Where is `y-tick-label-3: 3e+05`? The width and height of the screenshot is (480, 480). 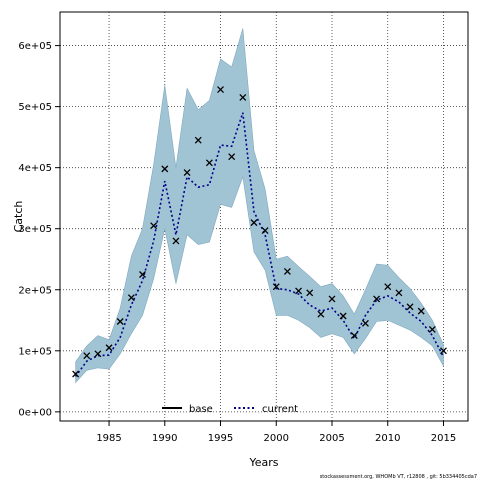 y-tick-label-3: 3e+05 is located at coordinates (35, 229).